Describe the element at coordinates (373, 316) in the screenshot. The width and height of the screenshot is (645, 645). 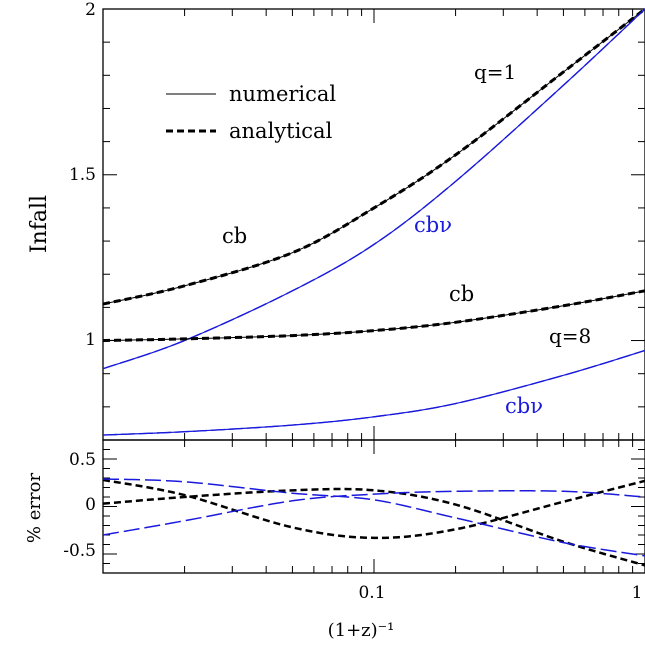
I see `series-analytical-q8-cb` at that location.